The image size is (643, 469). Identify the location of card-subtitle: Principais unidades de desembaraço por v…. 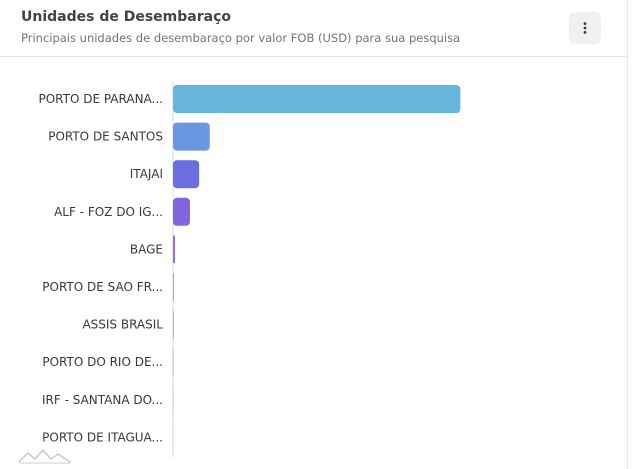
(241, 38).